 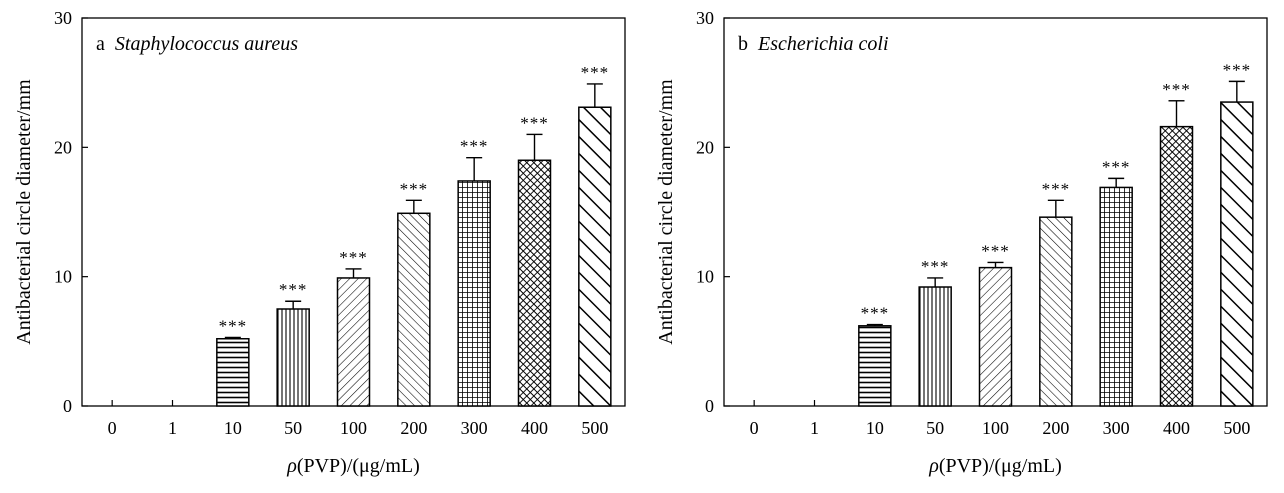 I want to click on panel-species: Staphylococcus aureus, so click(x=206, y=44).